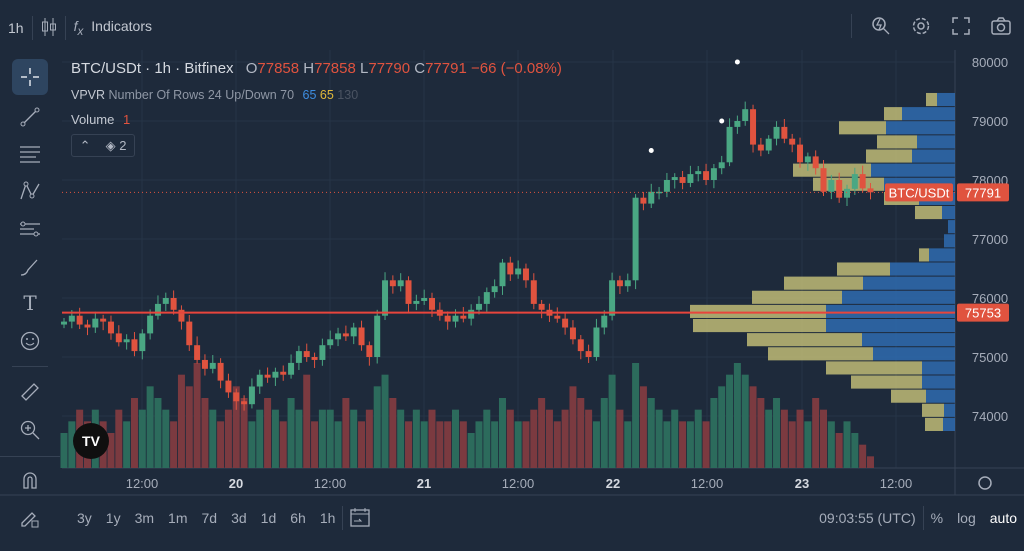  I want to click on ruler-icon, so click(30, 392).